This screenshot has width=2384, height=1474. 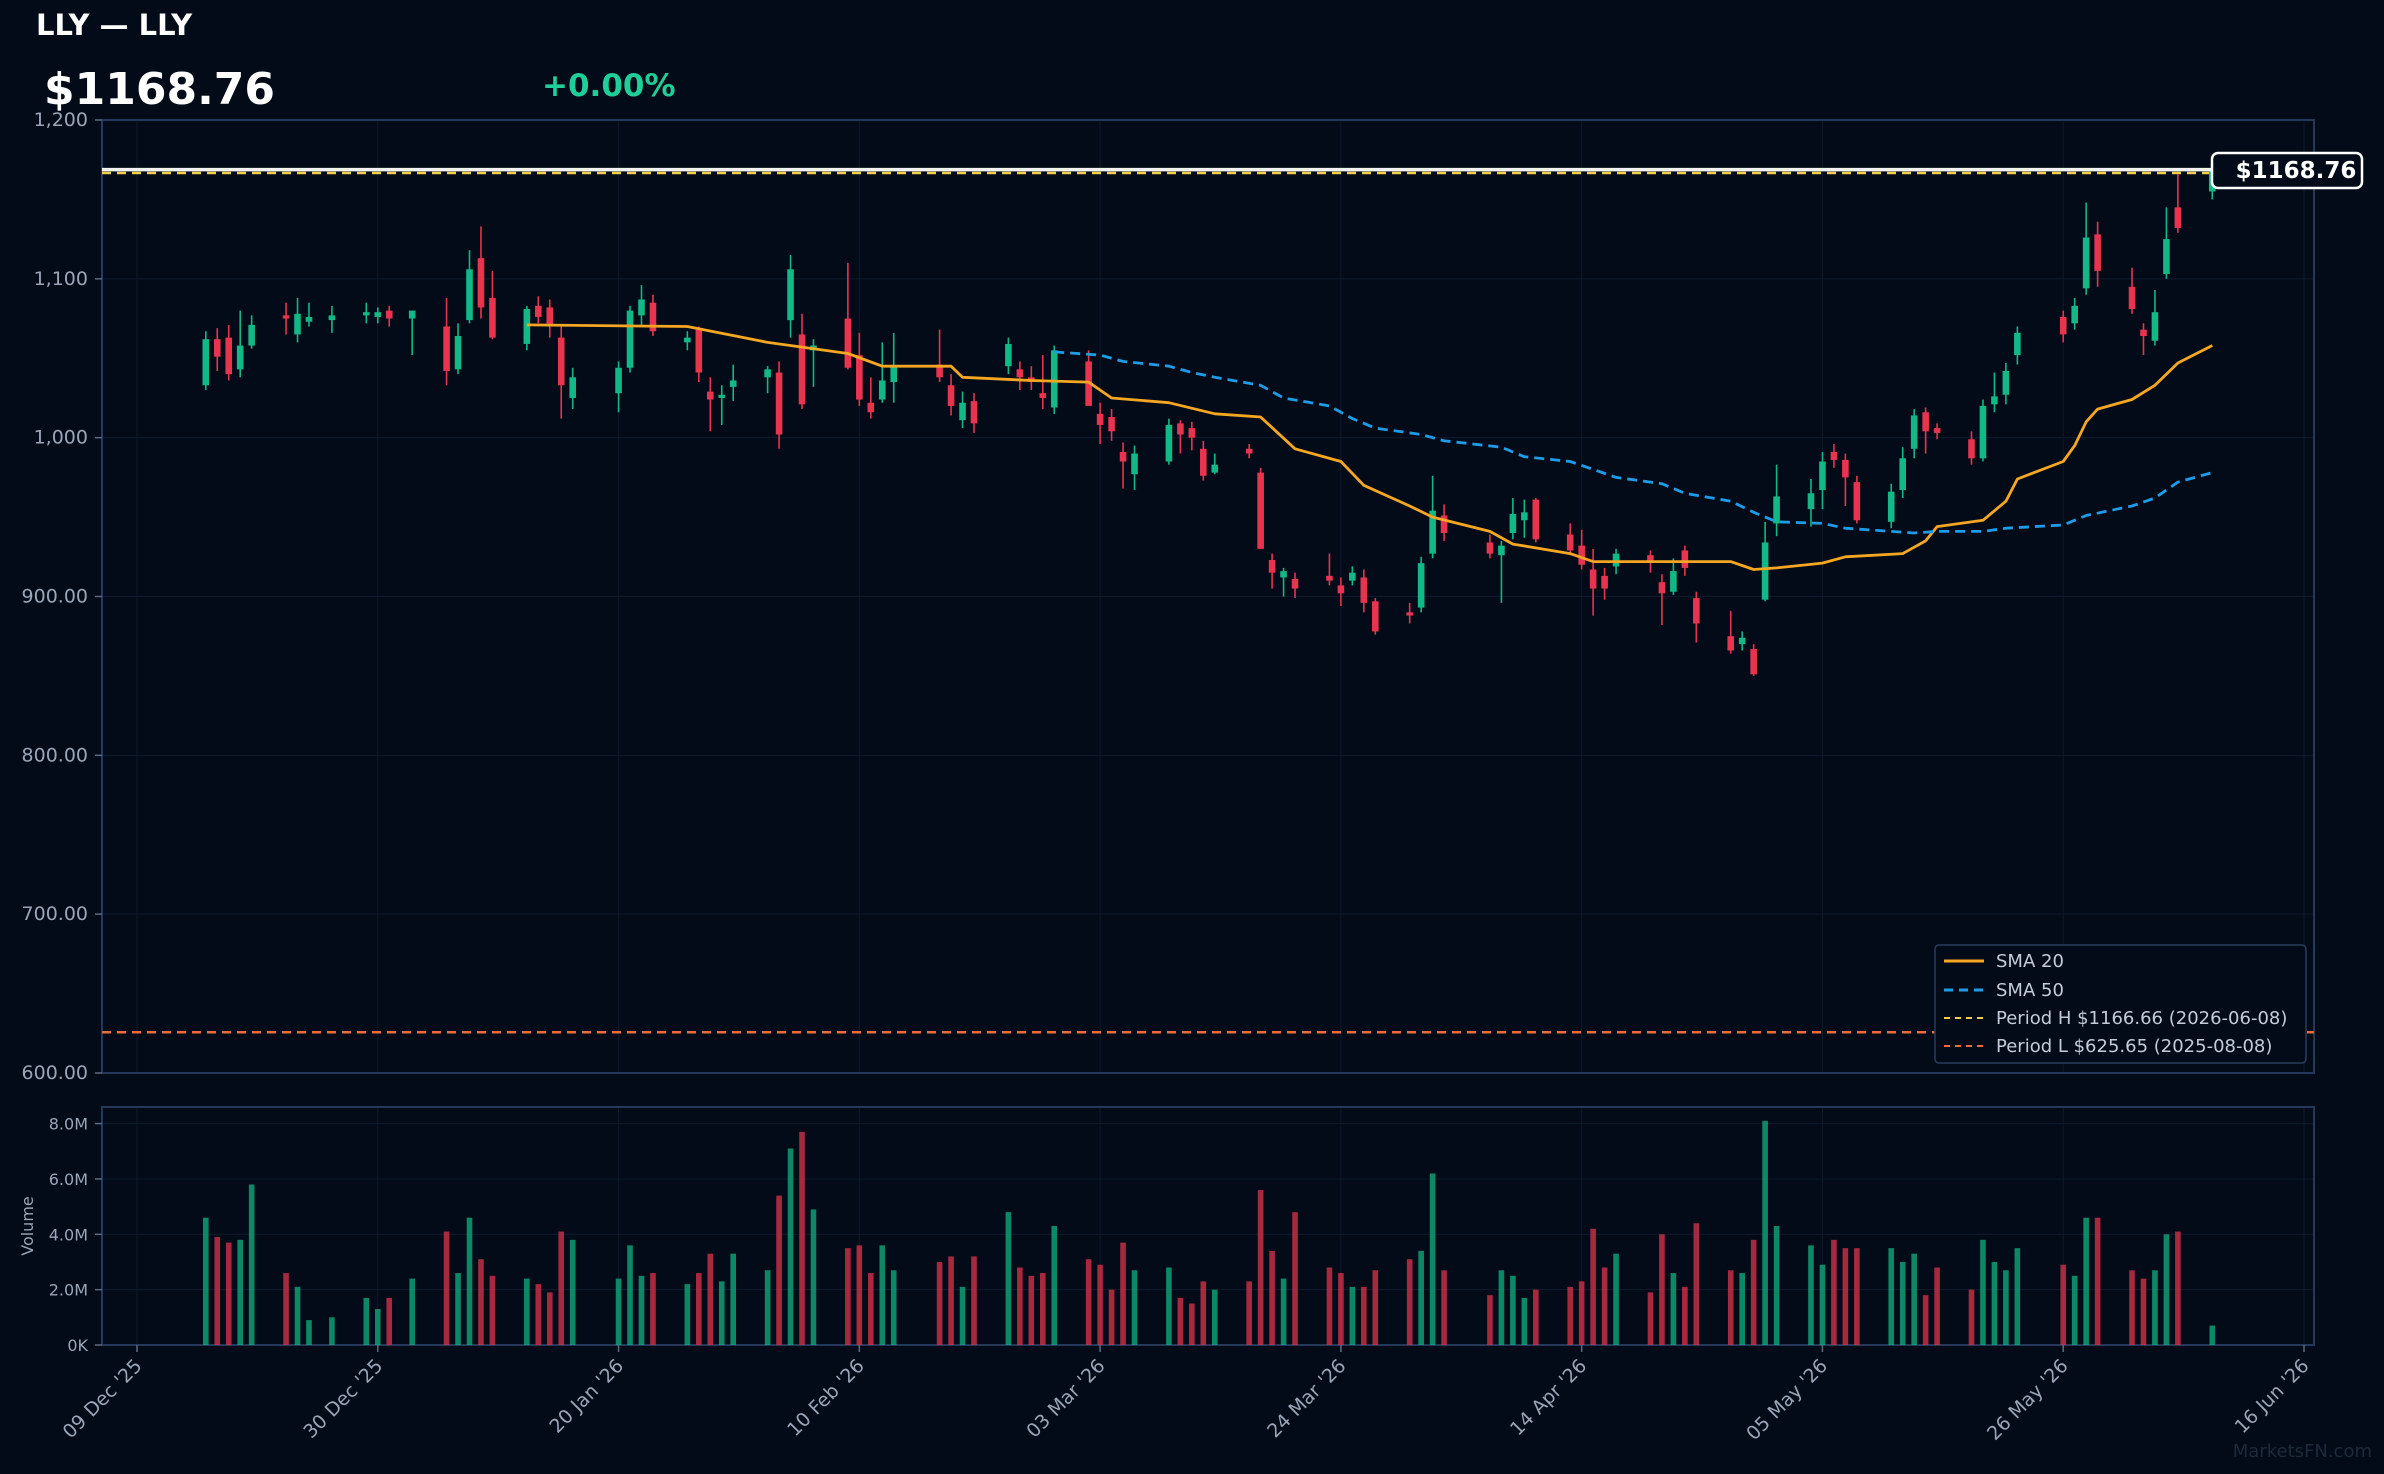 I want to click on x-tick-label: 05 May '26, so click(x=1787, y=1400).